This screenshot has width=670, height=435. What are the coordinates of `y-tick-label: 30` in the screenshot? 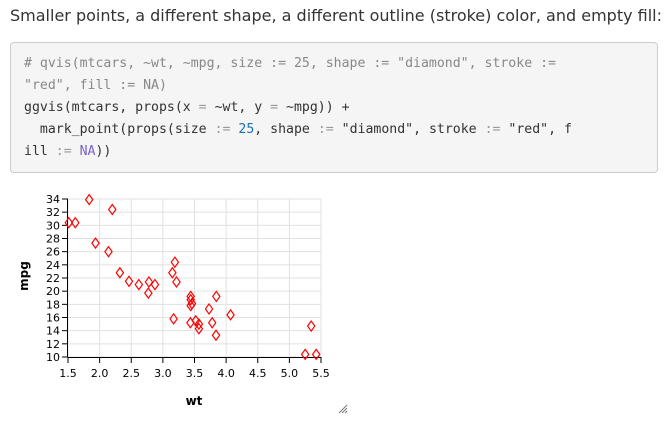 It's located at (53, 225).